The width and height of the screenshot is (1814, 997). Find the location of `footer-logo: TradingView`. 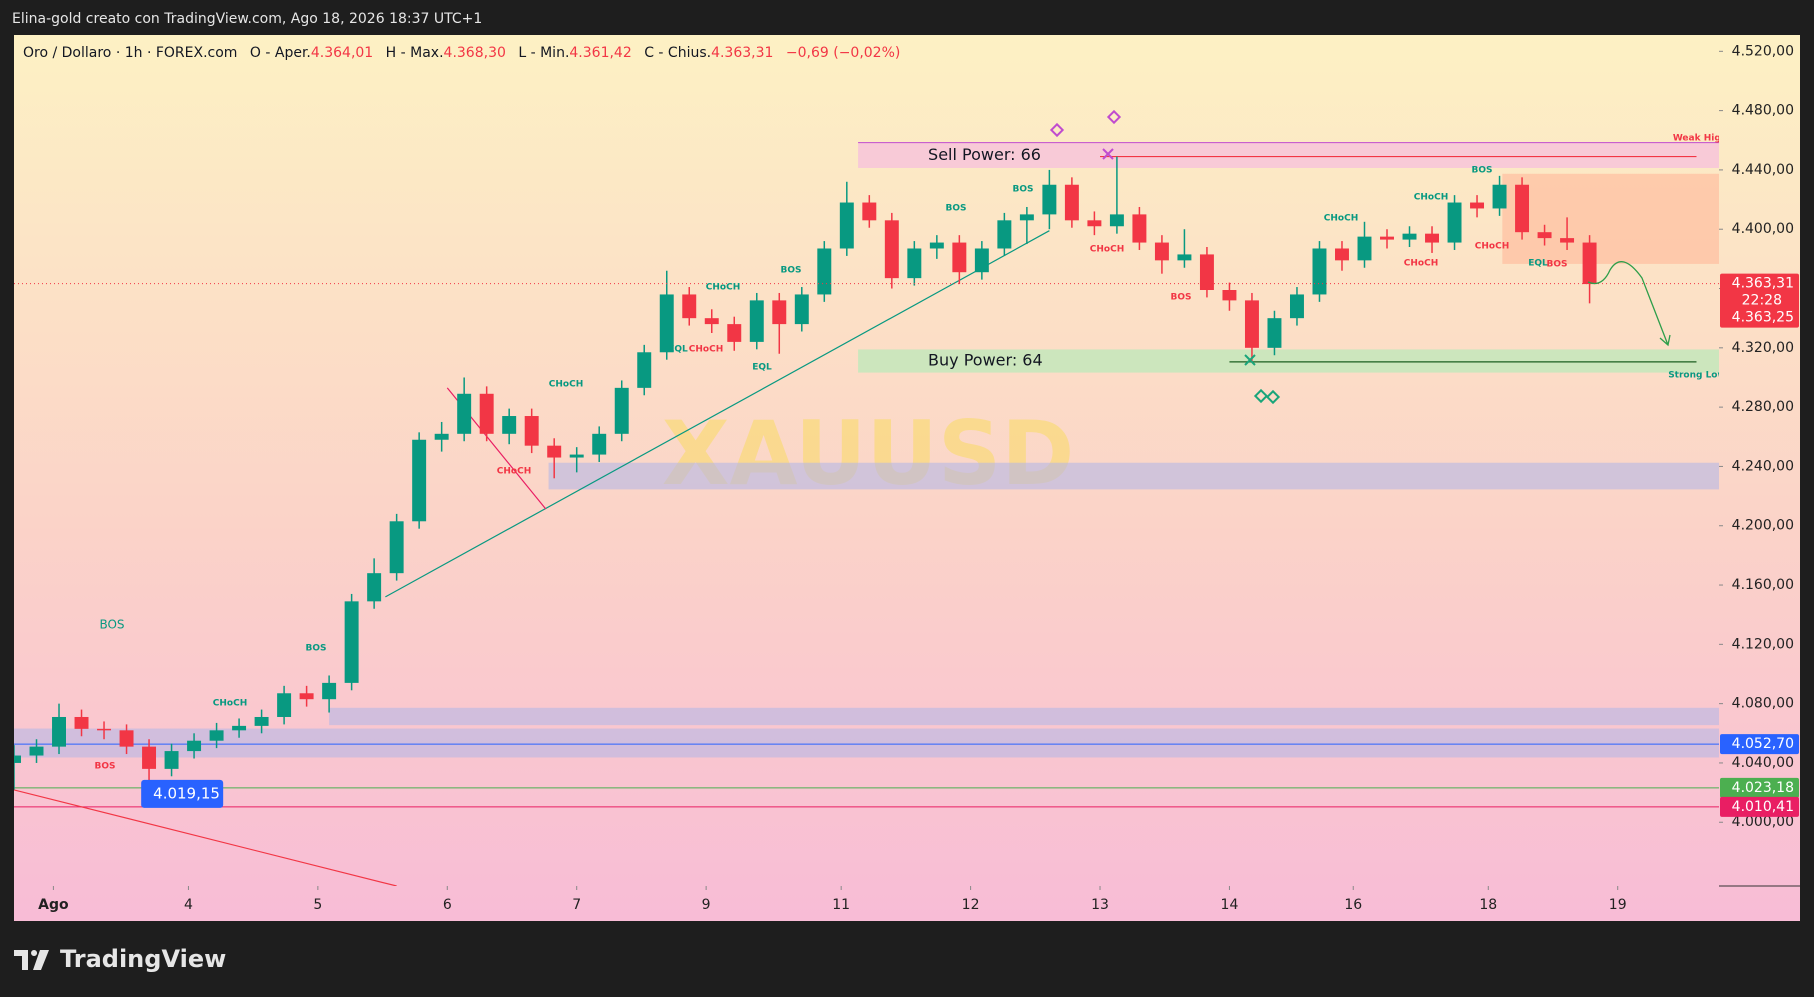

footer-logo: TradingView is located at coordinates (120, 959).